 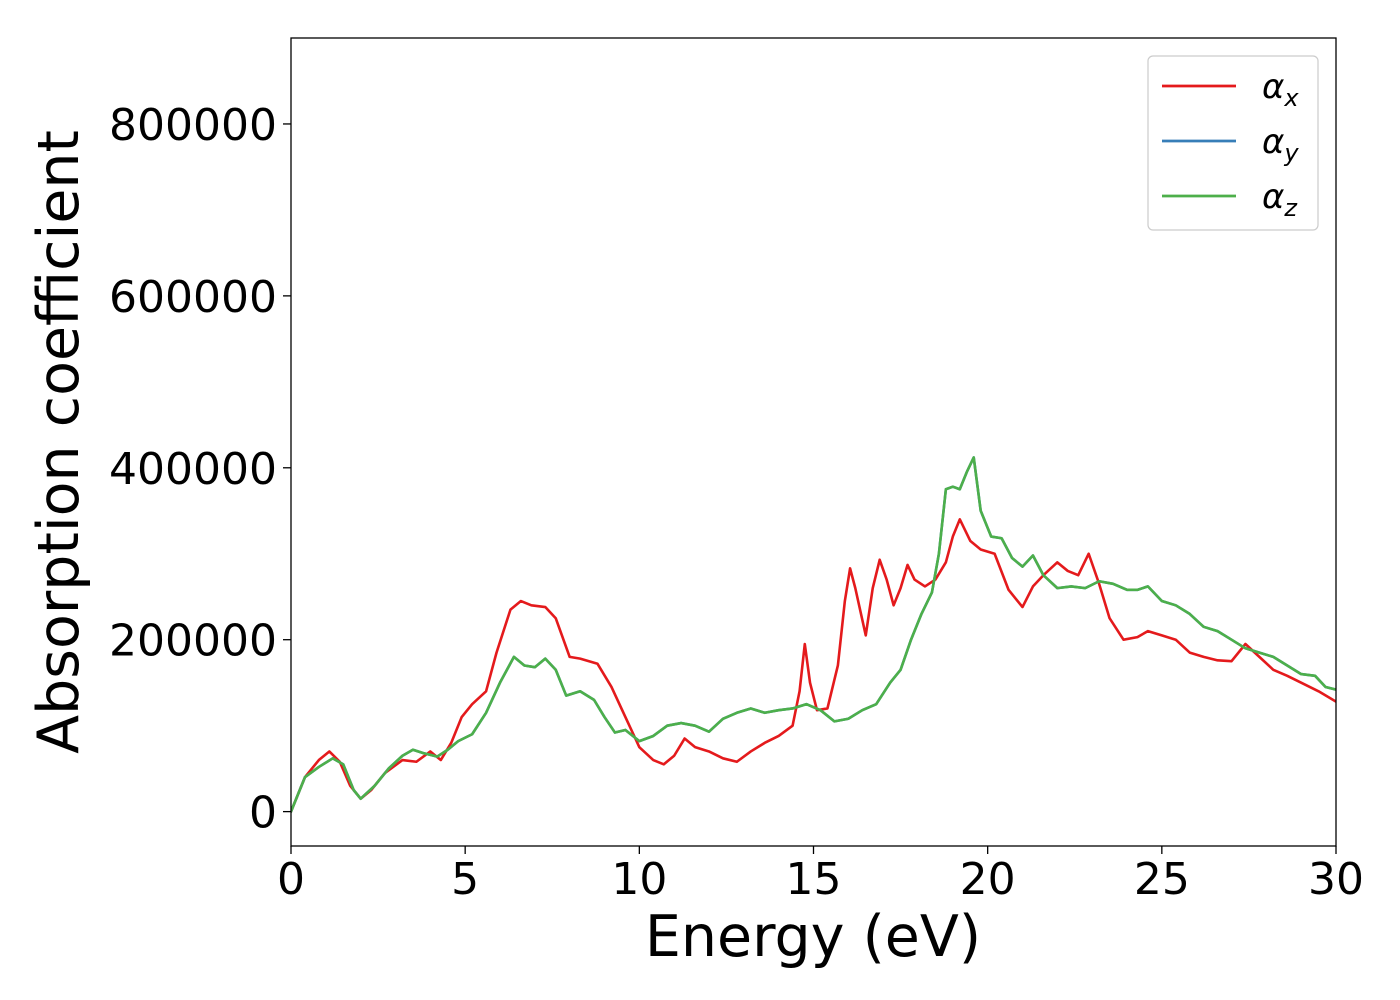 What do you see at coordinates (193, 641) in the screenshot?
I see `y-tick-label: 200000` at bounding box center [193, 641].